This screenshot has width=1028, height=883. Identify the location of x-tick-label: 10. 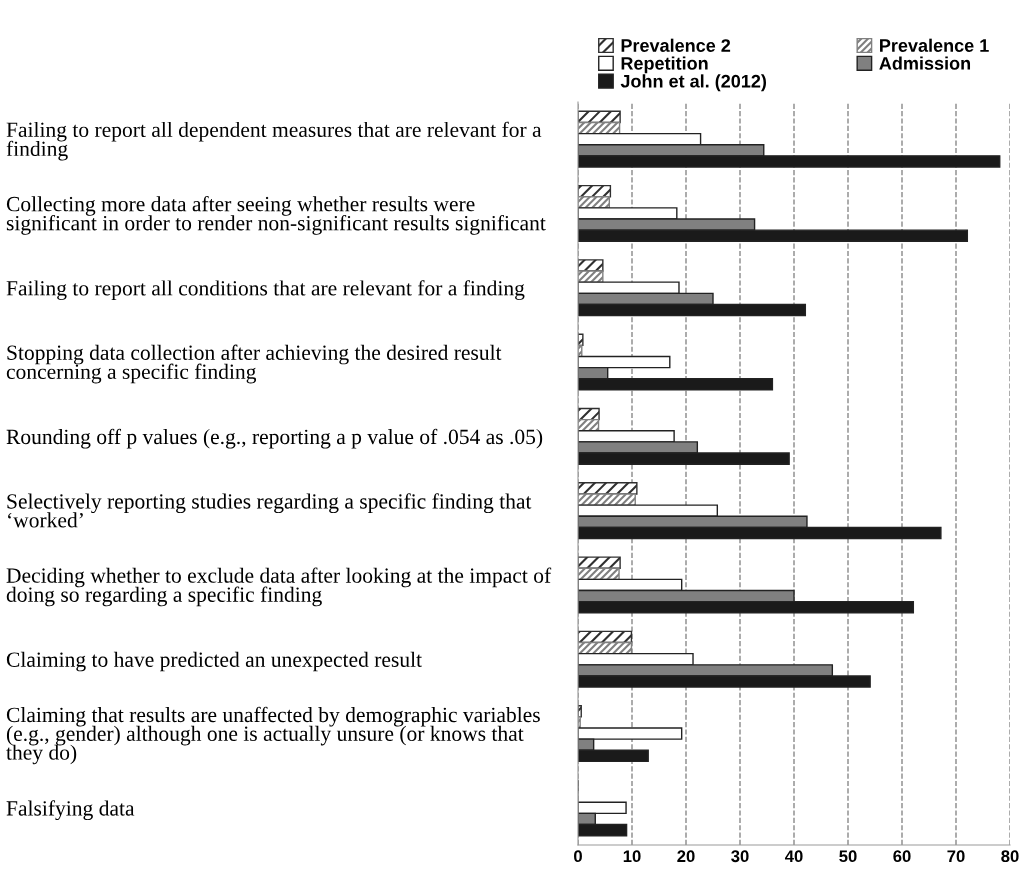
(632, 856).